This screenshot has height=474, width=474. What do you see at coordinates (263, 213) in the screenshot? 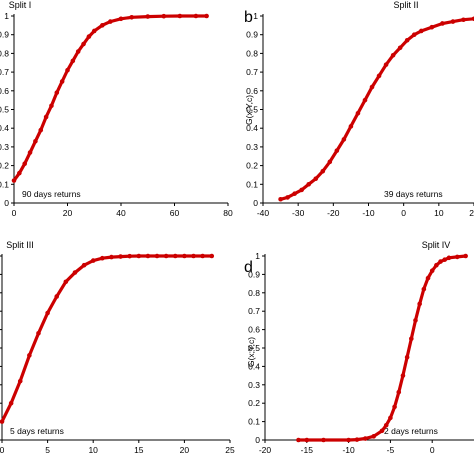
I see `x-tick-label: -40` at bounding box center [263, 213].